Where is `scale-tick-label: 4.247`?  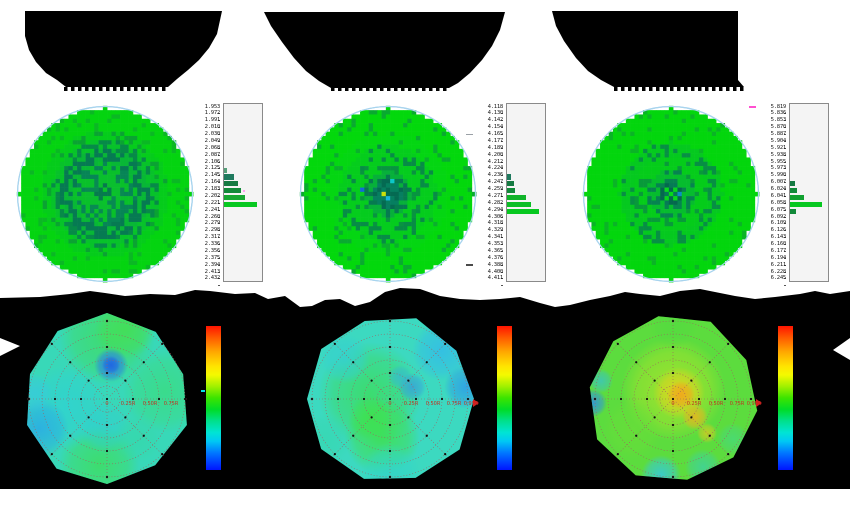
scale-tick-label: 4.247 is located at coordinates (495, 182).